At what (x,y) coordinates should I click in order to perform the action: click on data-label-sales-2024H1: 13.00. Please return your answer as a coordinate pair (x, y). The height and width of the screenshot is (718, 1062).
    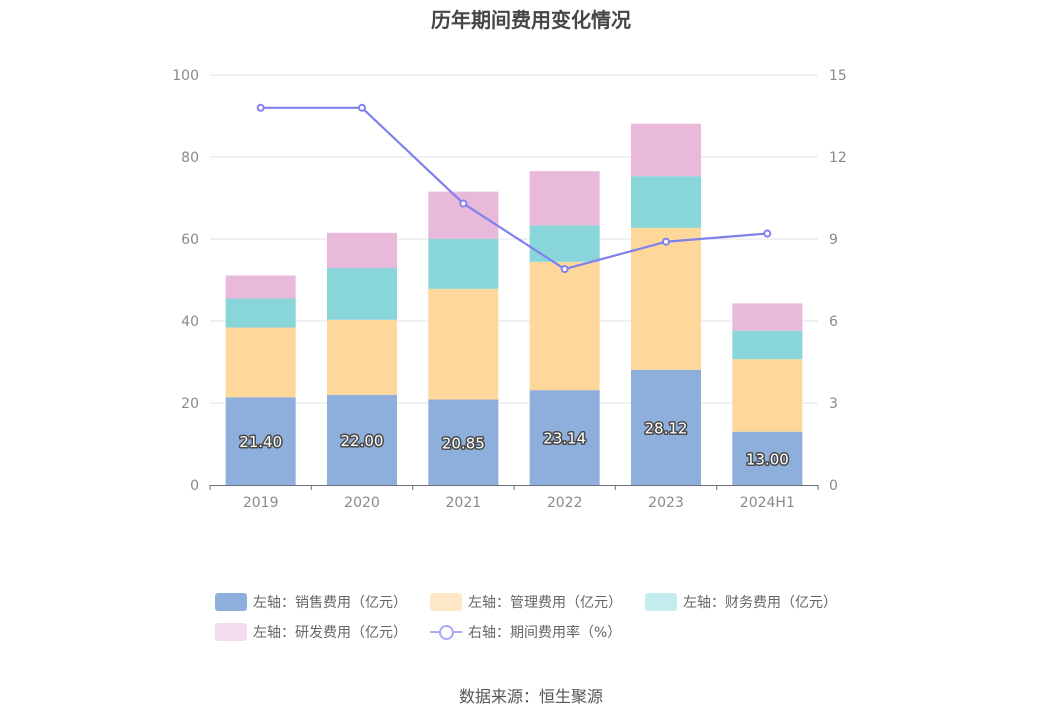
    Looking at the image, I should click on (767, 459).